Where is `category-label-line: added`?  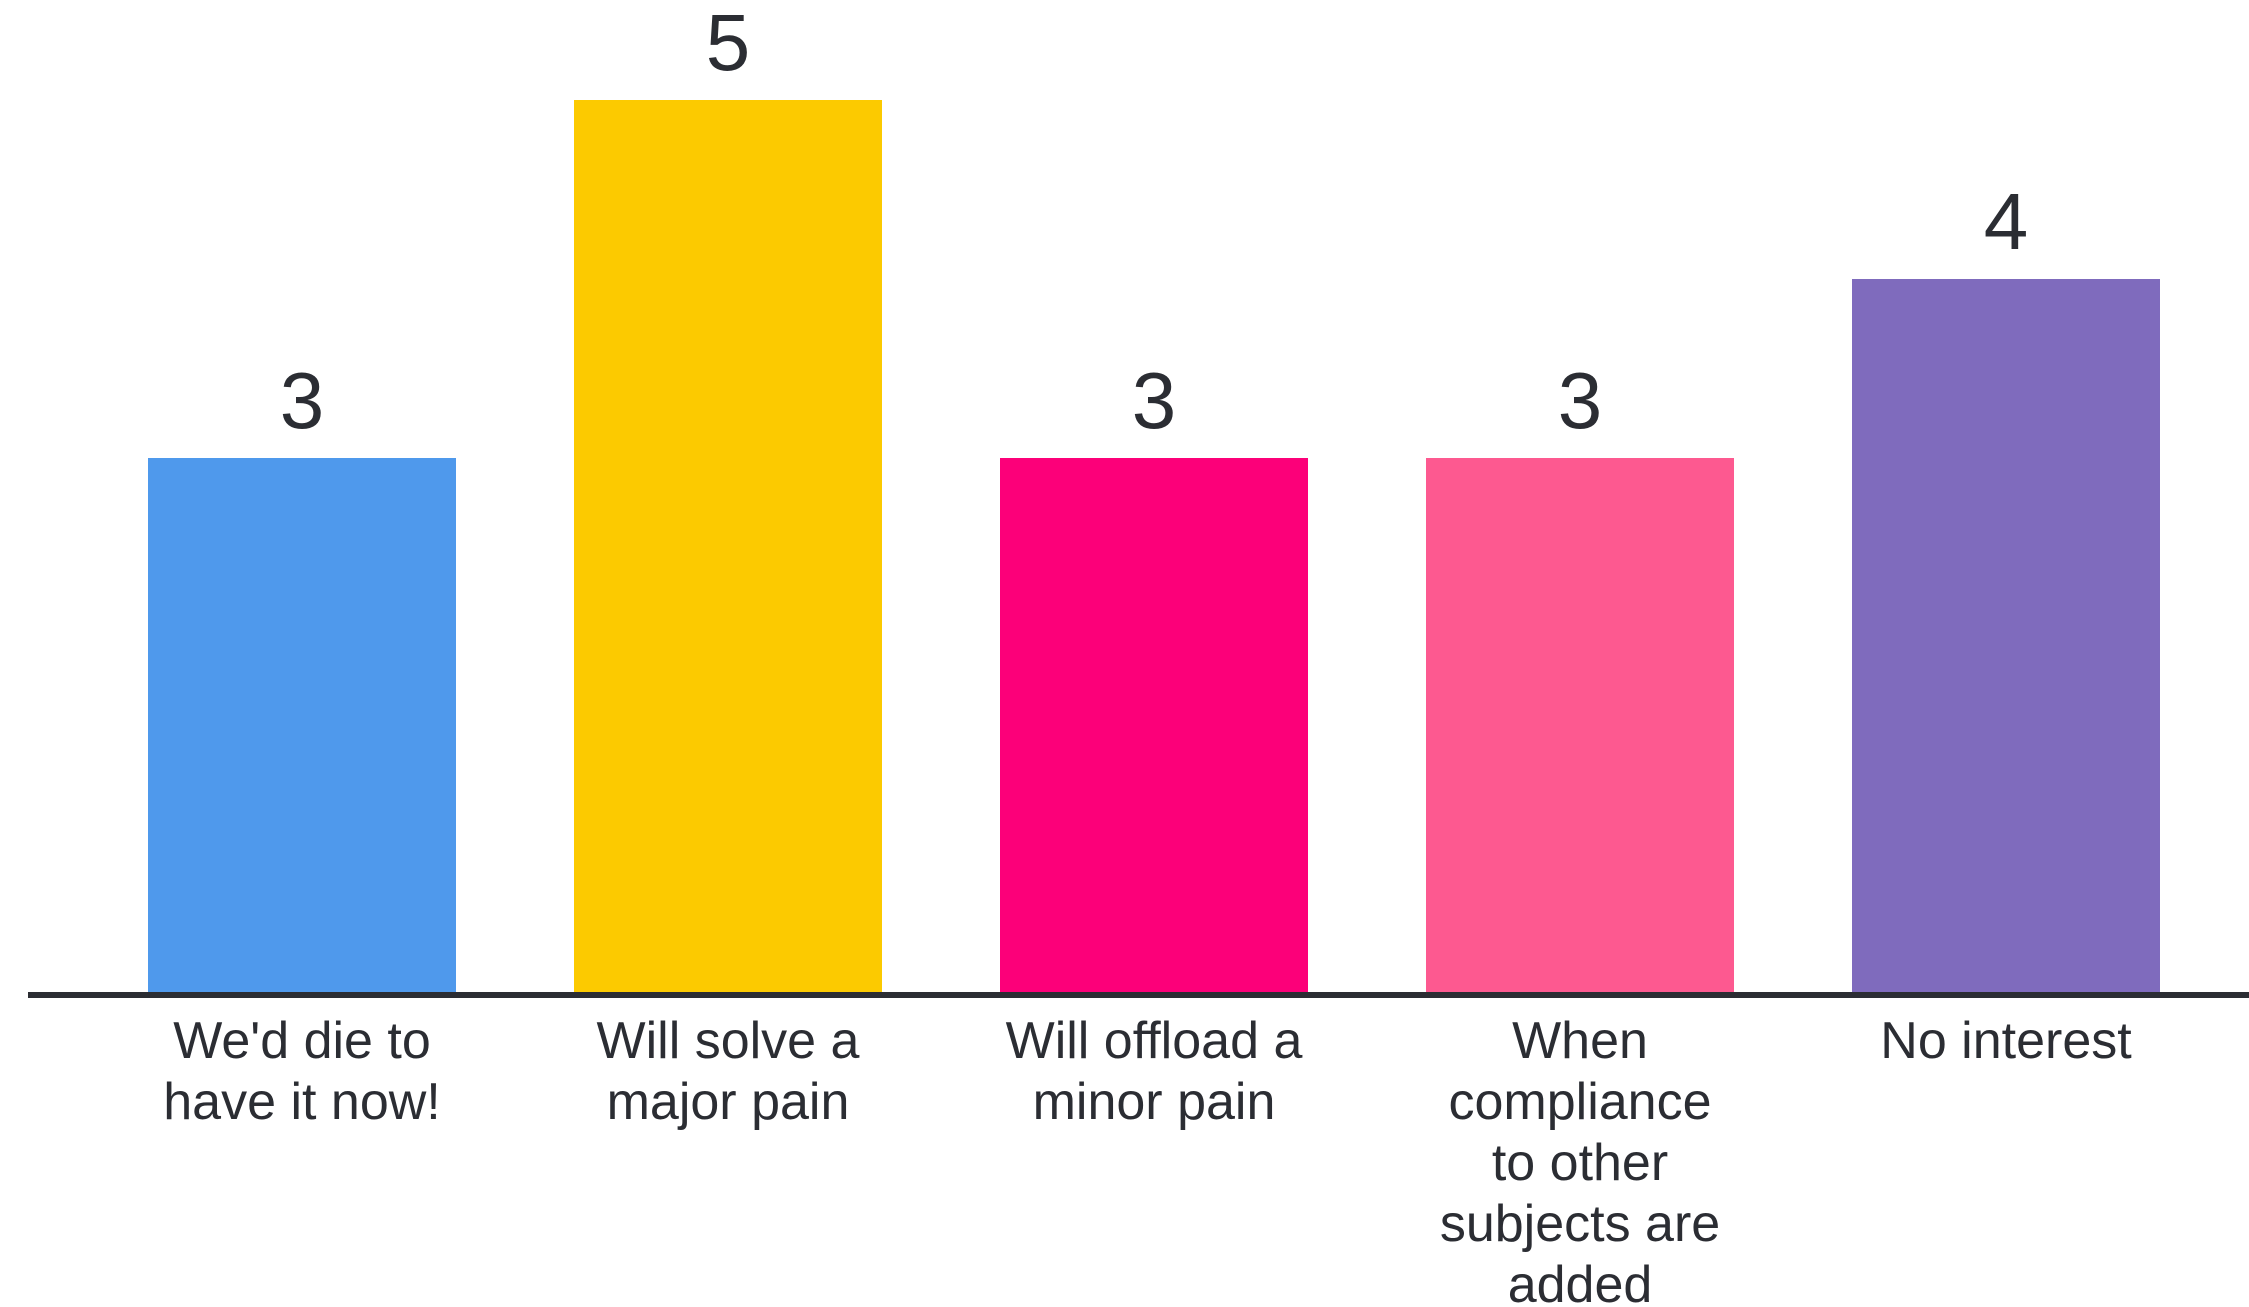
category-label-line: added is located at coordinates (1580, 1281).